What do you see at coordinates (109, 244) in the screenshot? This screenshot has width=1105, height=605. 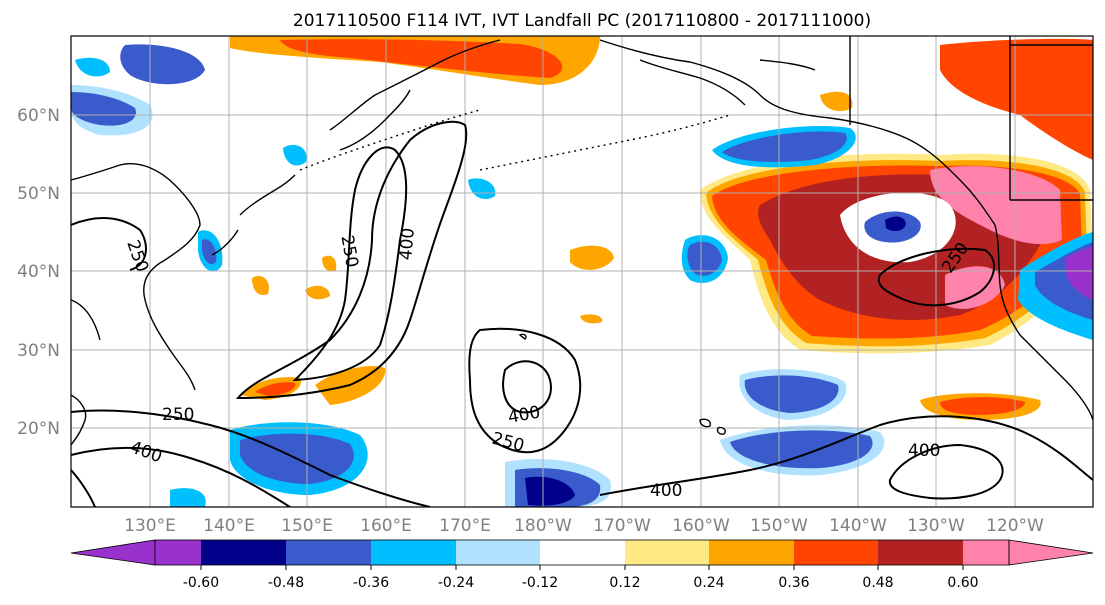 I see `contour-west-asia` at bounding box center [109, 244].